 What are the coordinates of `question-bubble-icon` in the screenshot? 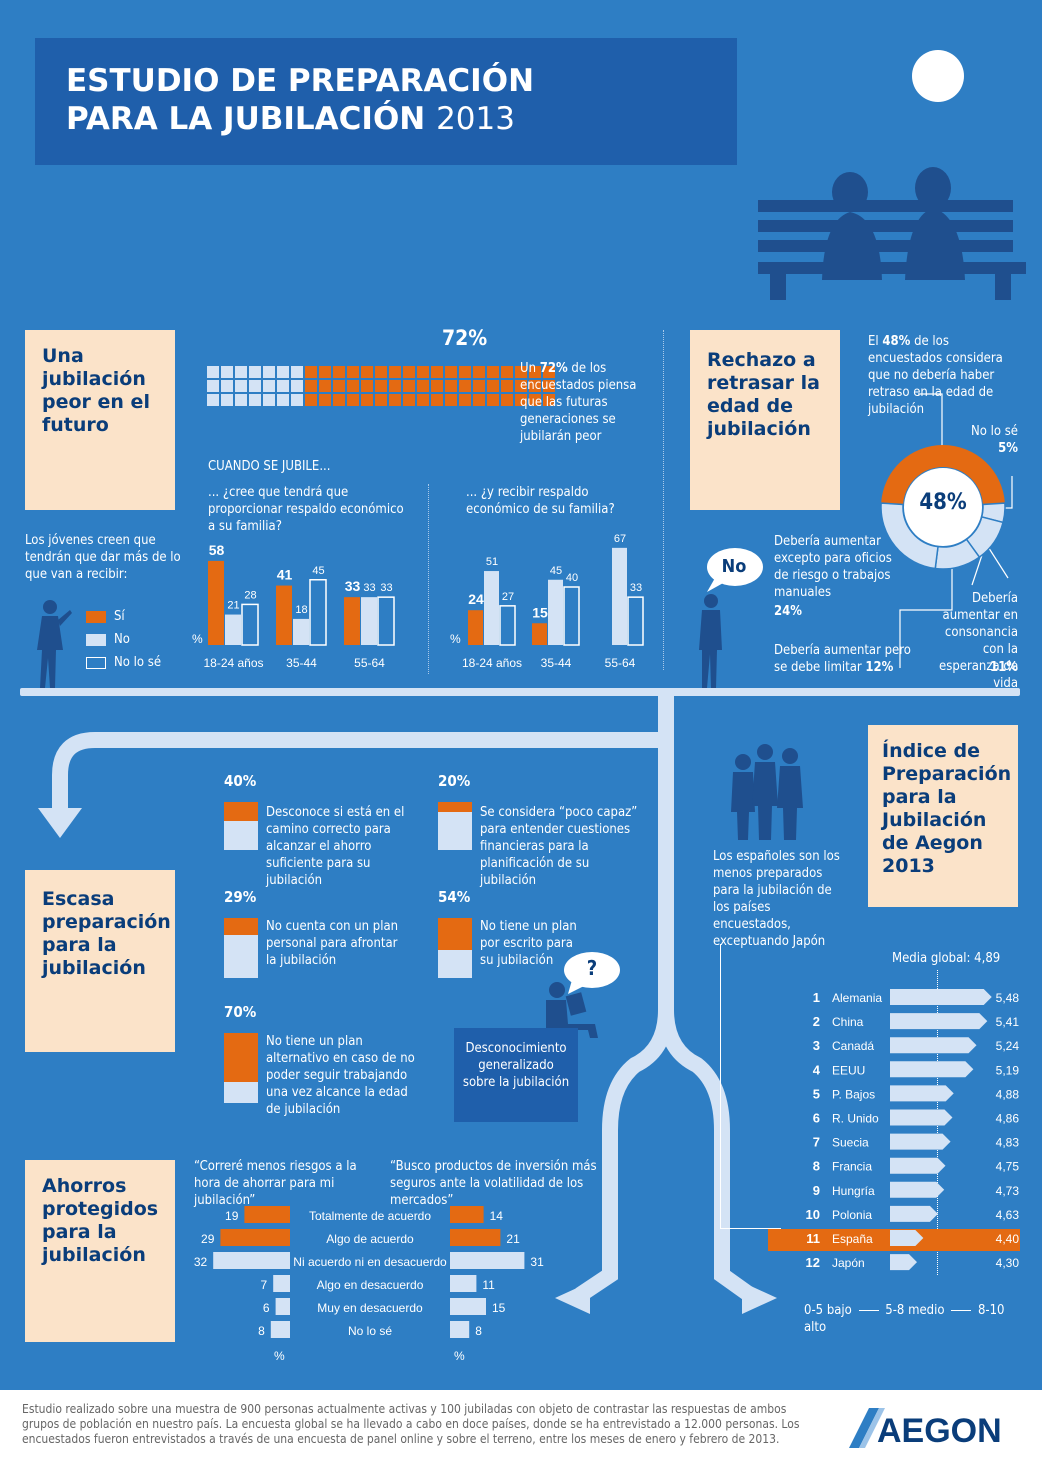 It's located at (592, 973).